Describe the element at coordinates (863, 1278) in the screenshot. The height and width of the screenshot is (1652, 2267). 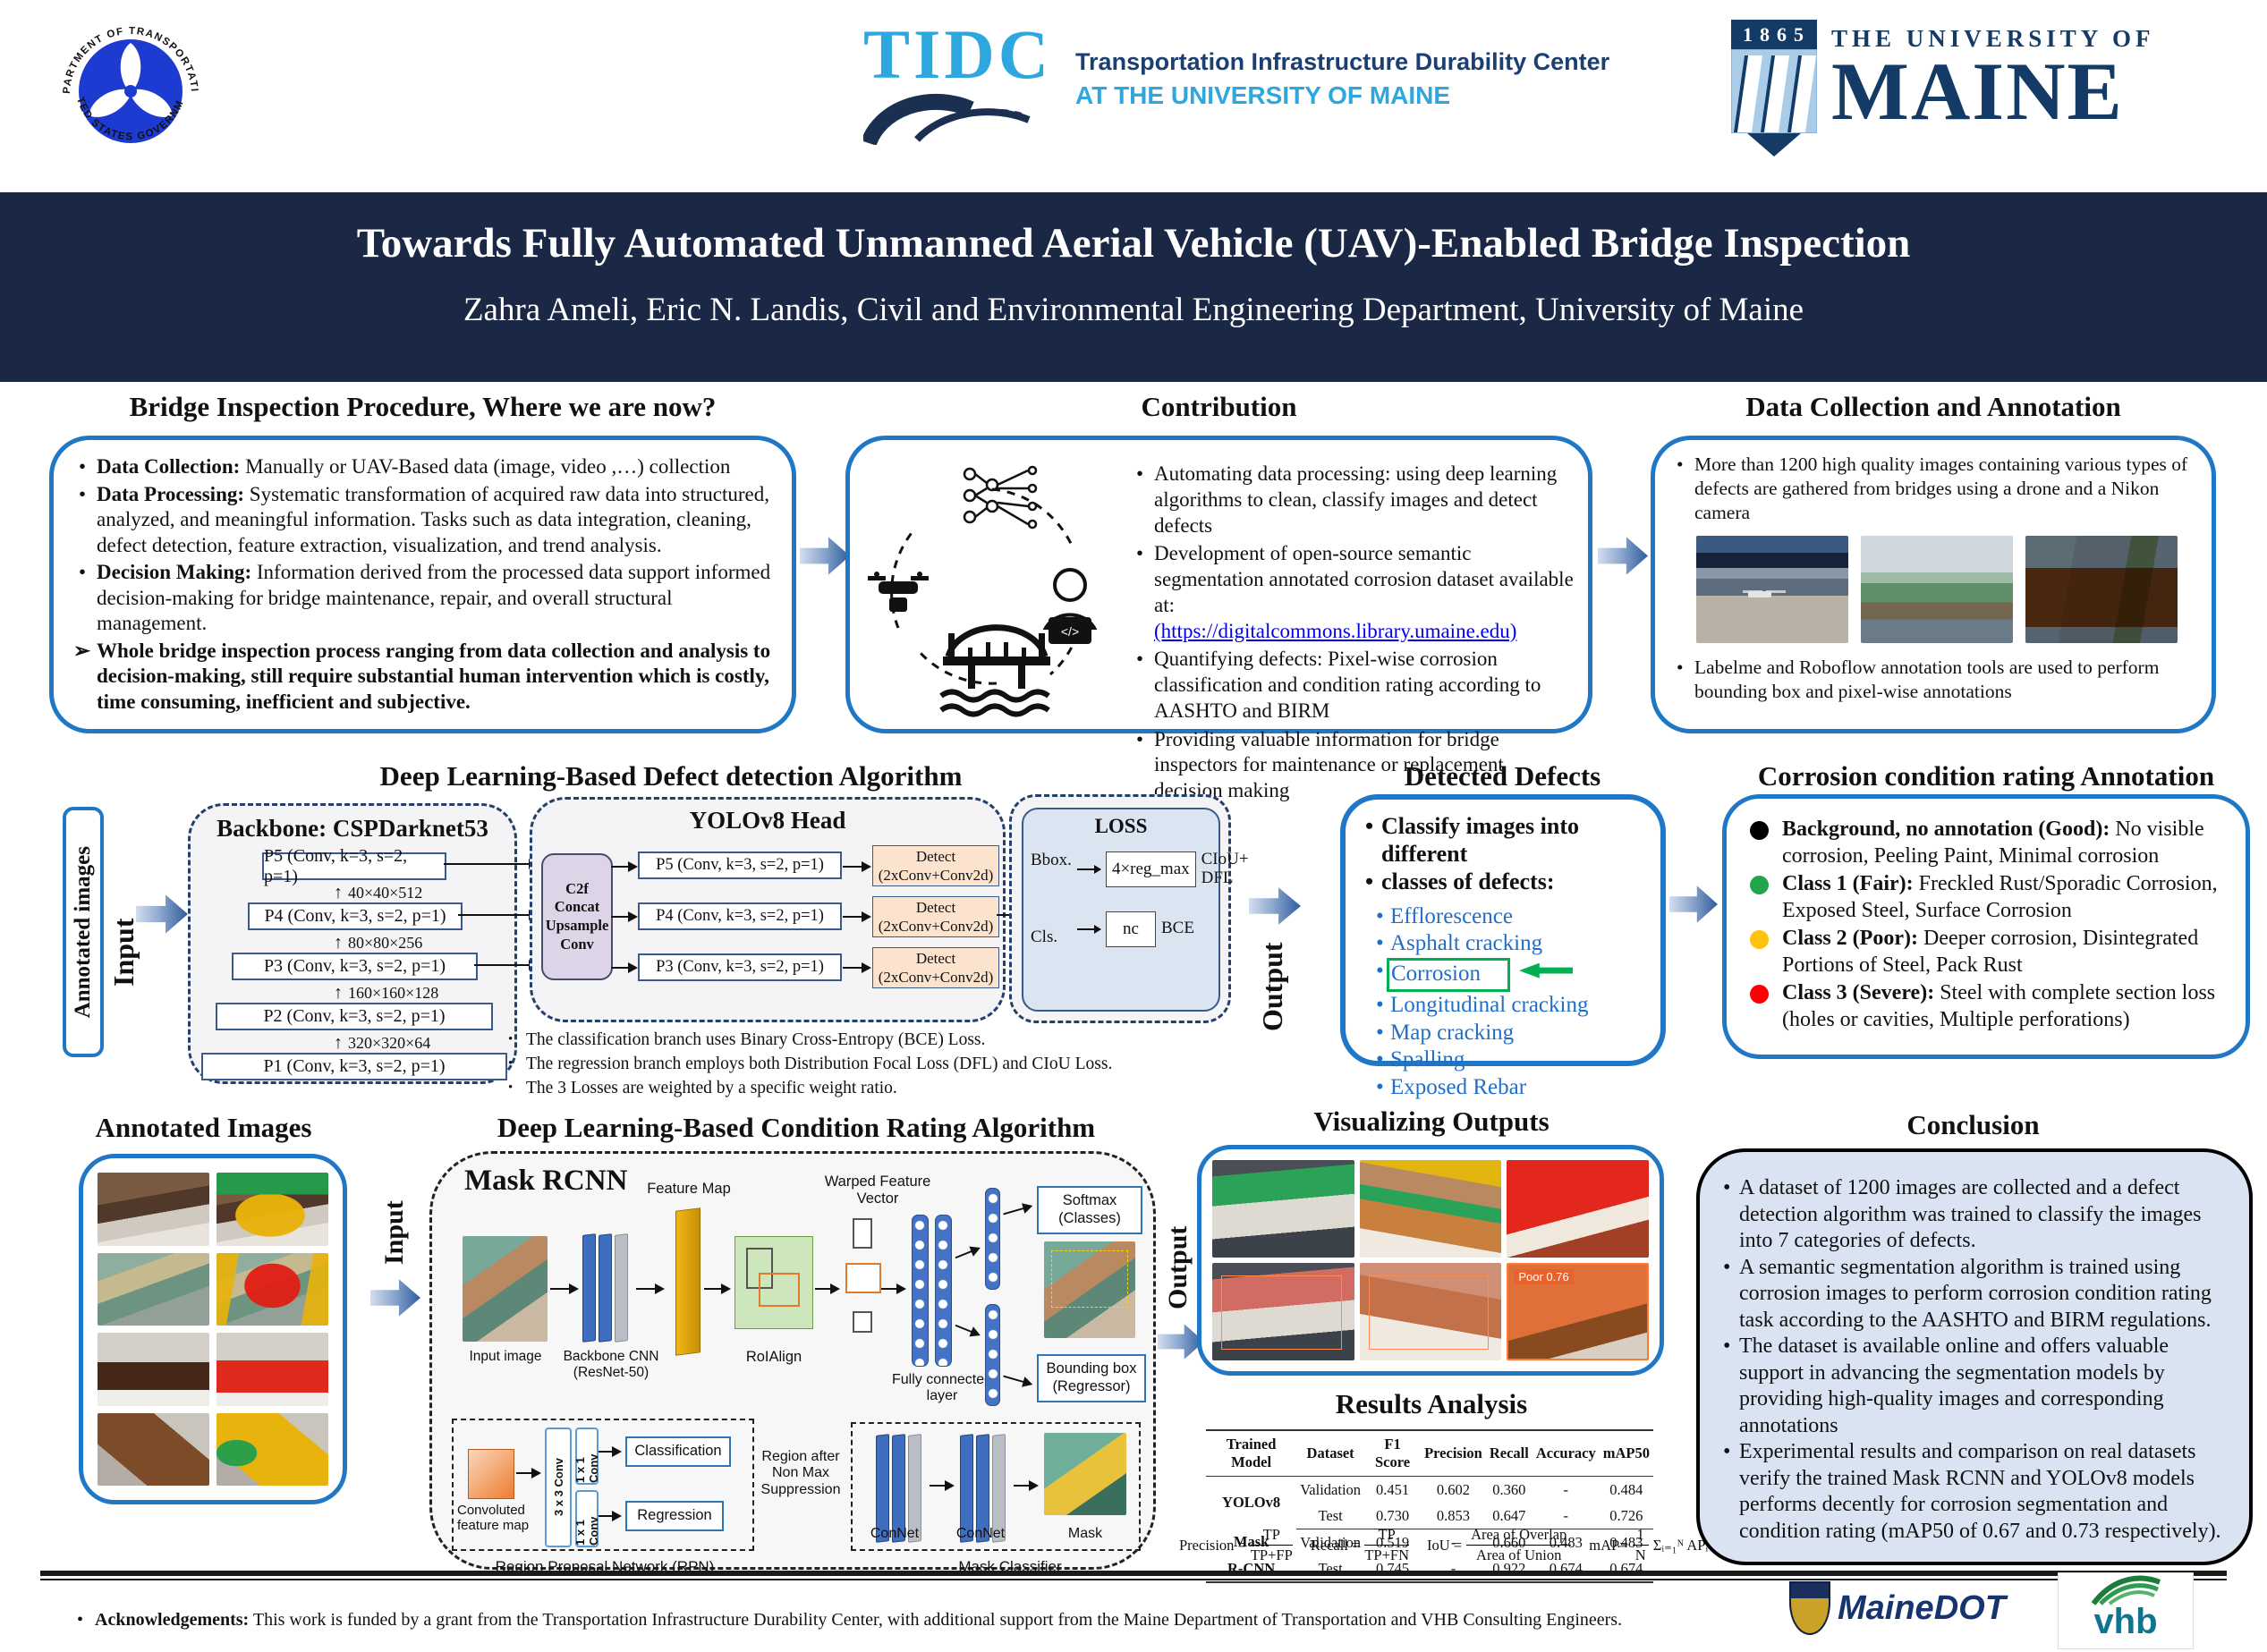
I see `feature-vector-orange-icon` at that location.